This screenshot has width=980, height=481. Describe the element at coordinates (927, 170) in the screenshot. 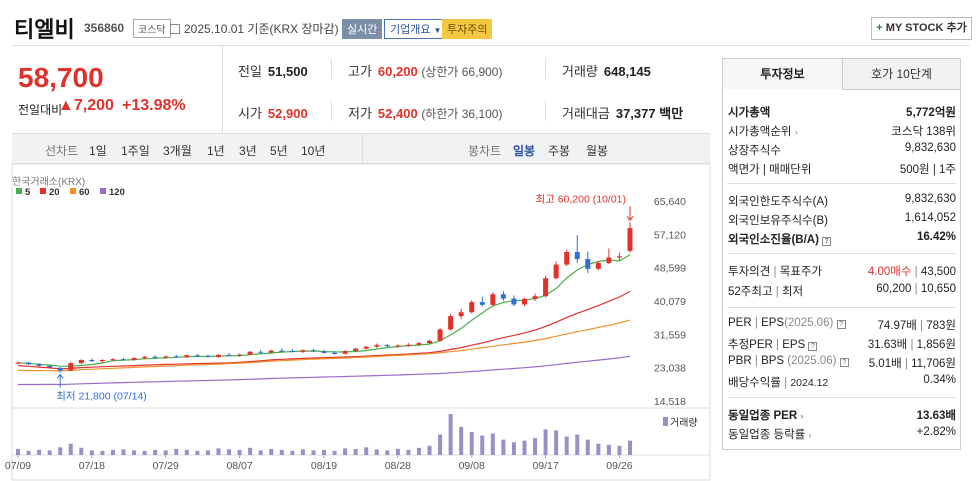

I see `par-value: 500원 | 1주` at that location.